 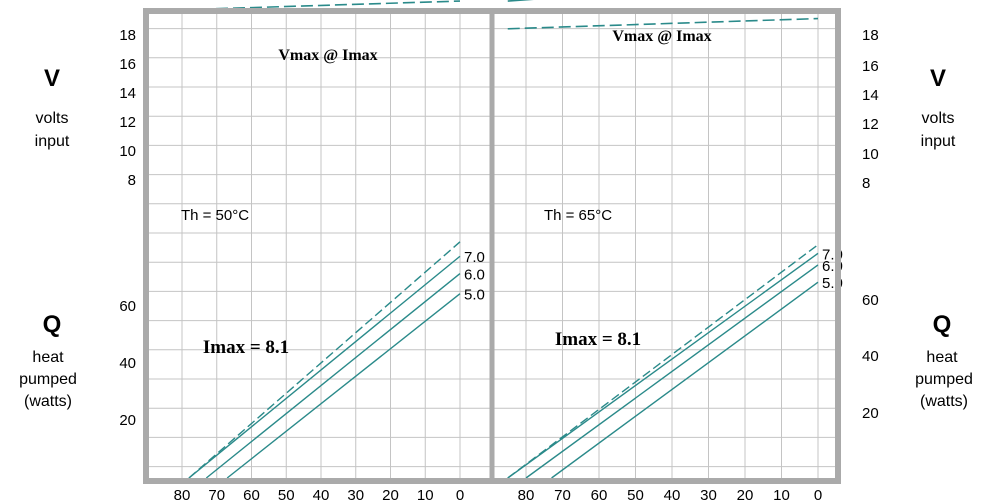 I want to click on q-tick-right: 60, so click(x=870, y=300).